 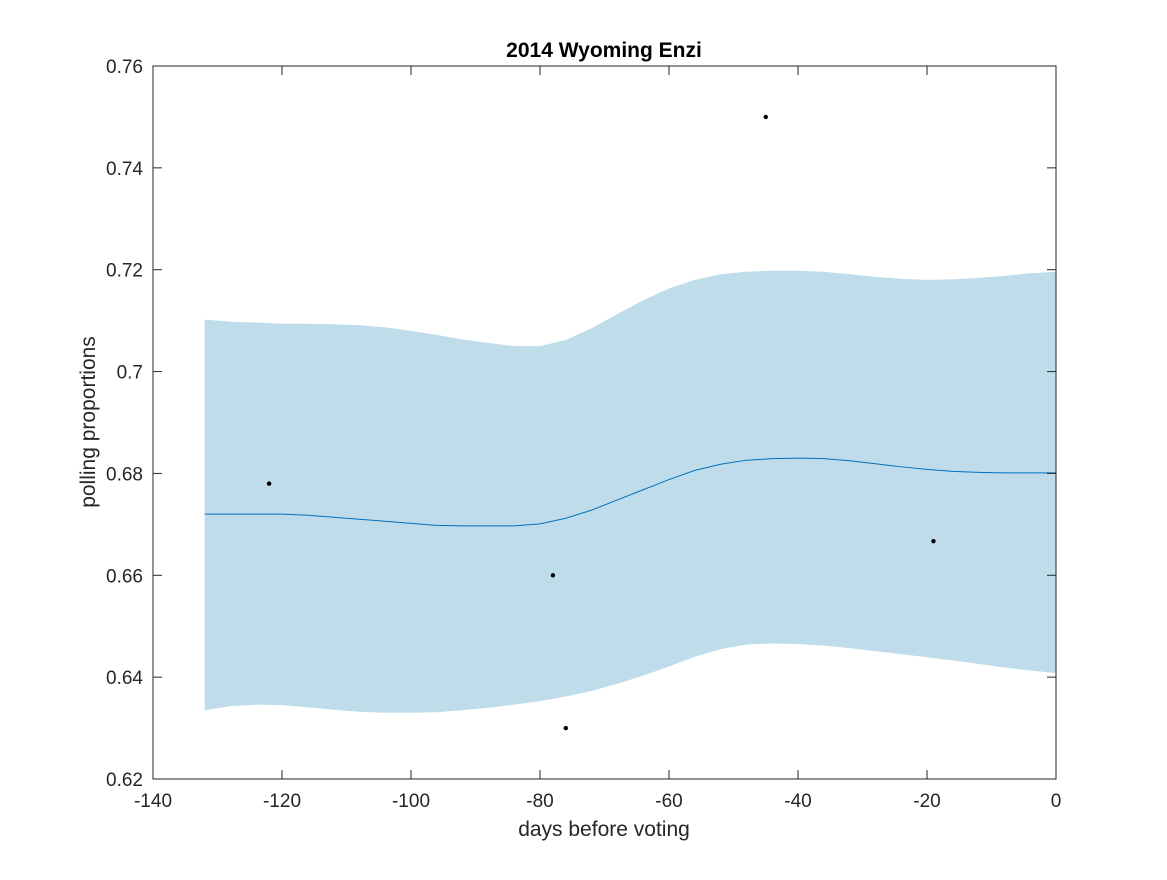 What do you see at coordinates (124, 169) in the screenshot?
I see `y-tick-label: 0.74` at bounding box center [124, 169].